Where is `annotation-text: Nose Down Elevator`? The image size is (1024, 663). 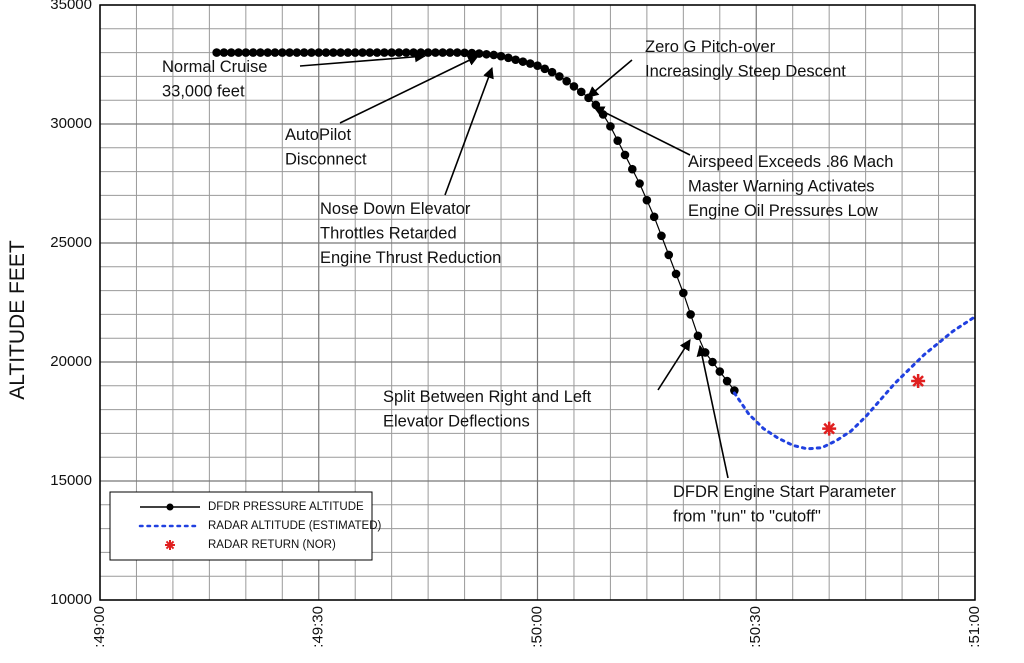
annotation-text: Nose Down Elevator is located at coordinates (395, 209).